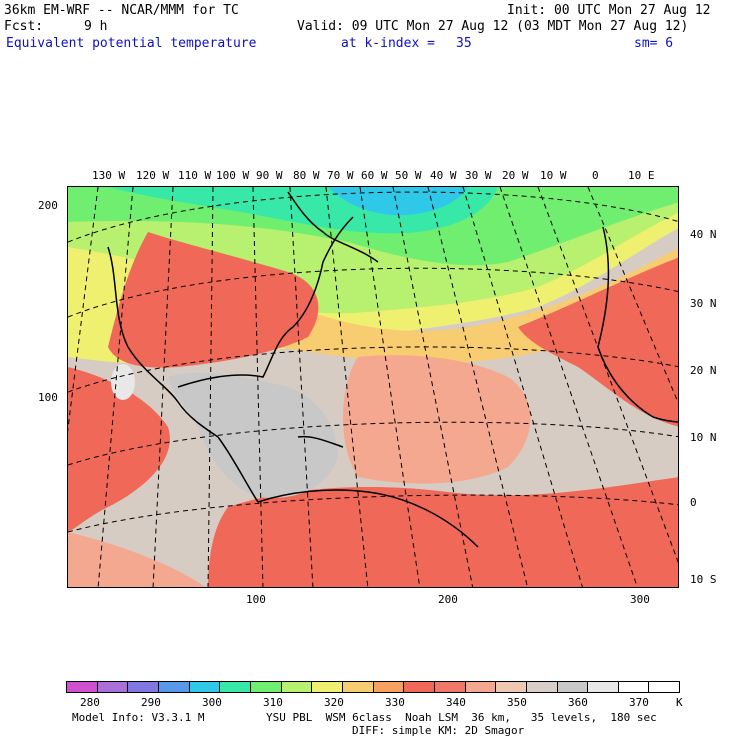  I want to click on lon-label: 10 E, so click(641, 175).